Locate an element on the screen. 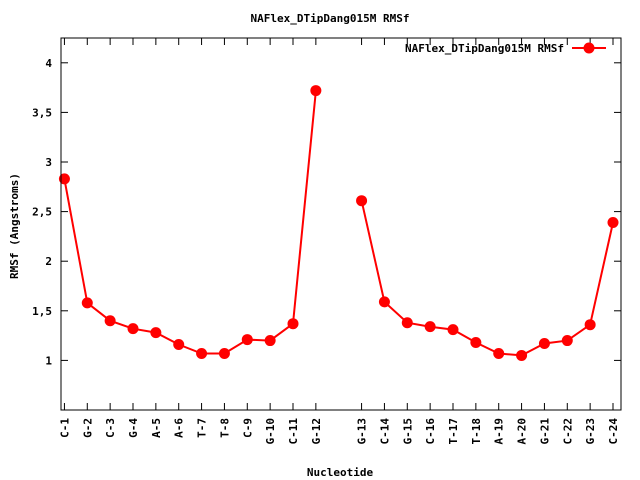 This screenshot has height=480, width=640. x-tick-label: A-20 is located at coordinates (522, 431).